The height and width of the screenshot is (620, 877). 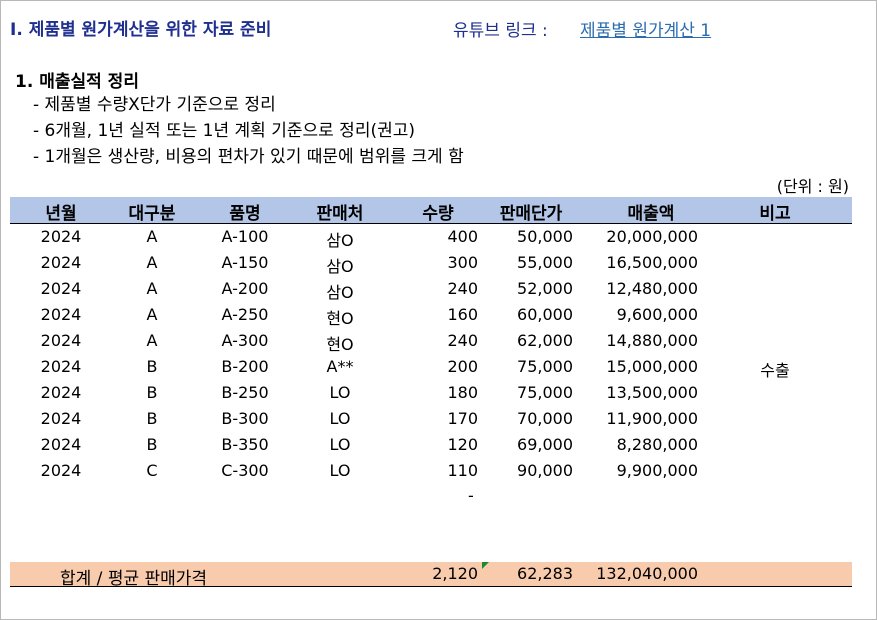 What do you see at coordinates (340, 366) in the screenshot?
I see `cell-vendor: A**` at bounding box center [340, 366].